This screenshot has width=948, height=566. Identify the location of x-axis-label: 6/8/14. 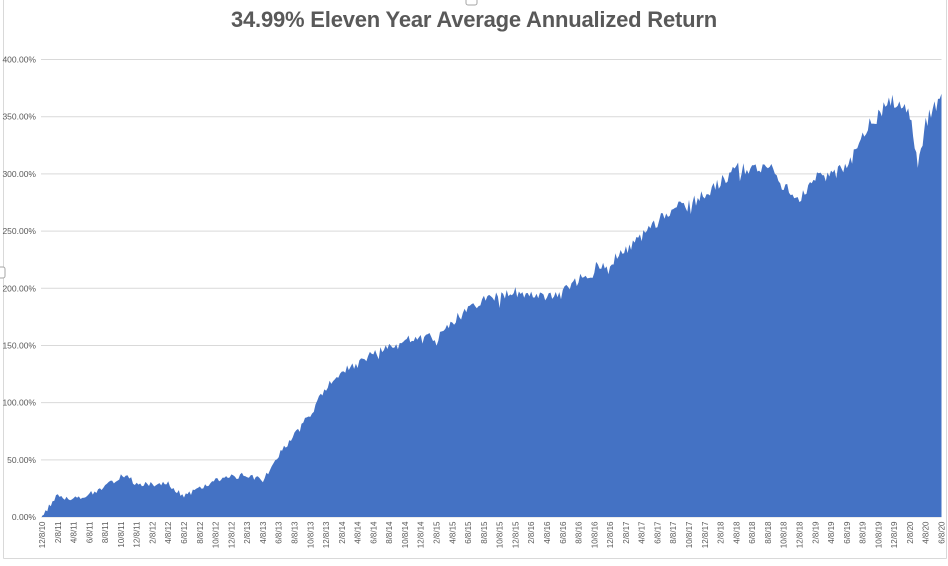
(373, 532).